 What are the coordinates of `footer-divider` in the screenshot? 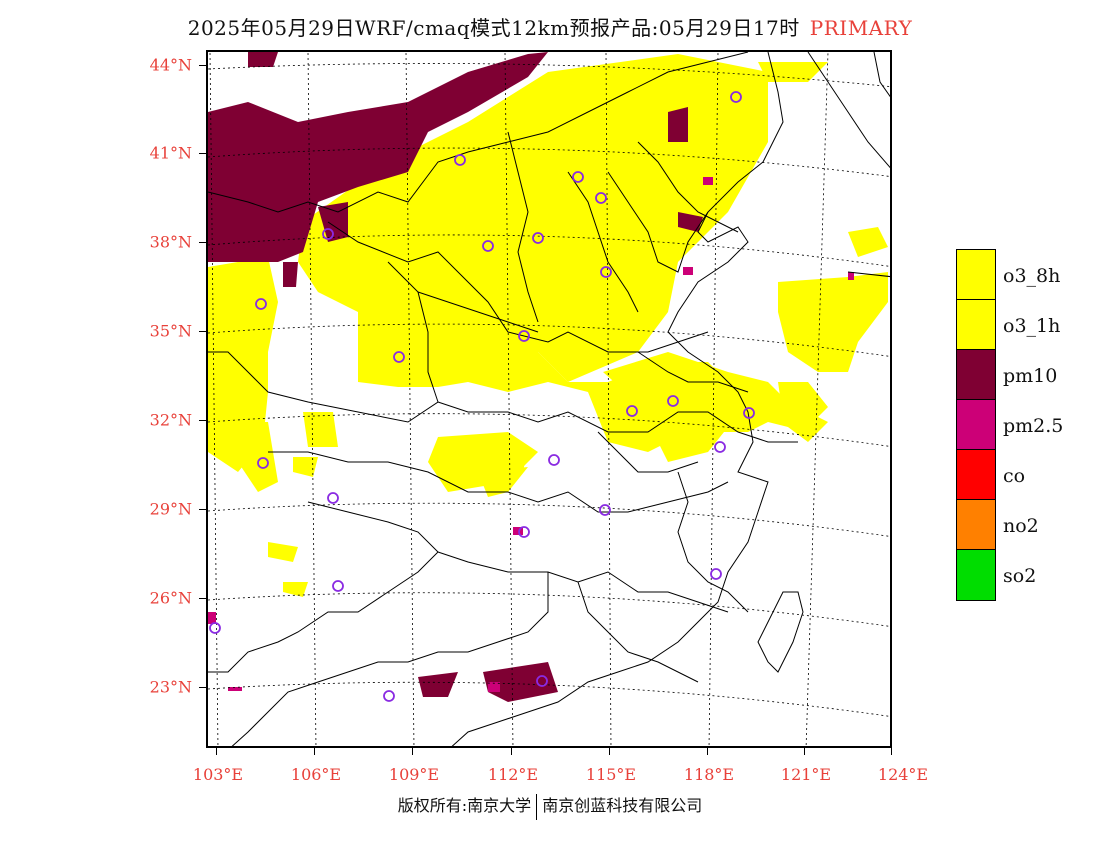 It's located at (537, 806).